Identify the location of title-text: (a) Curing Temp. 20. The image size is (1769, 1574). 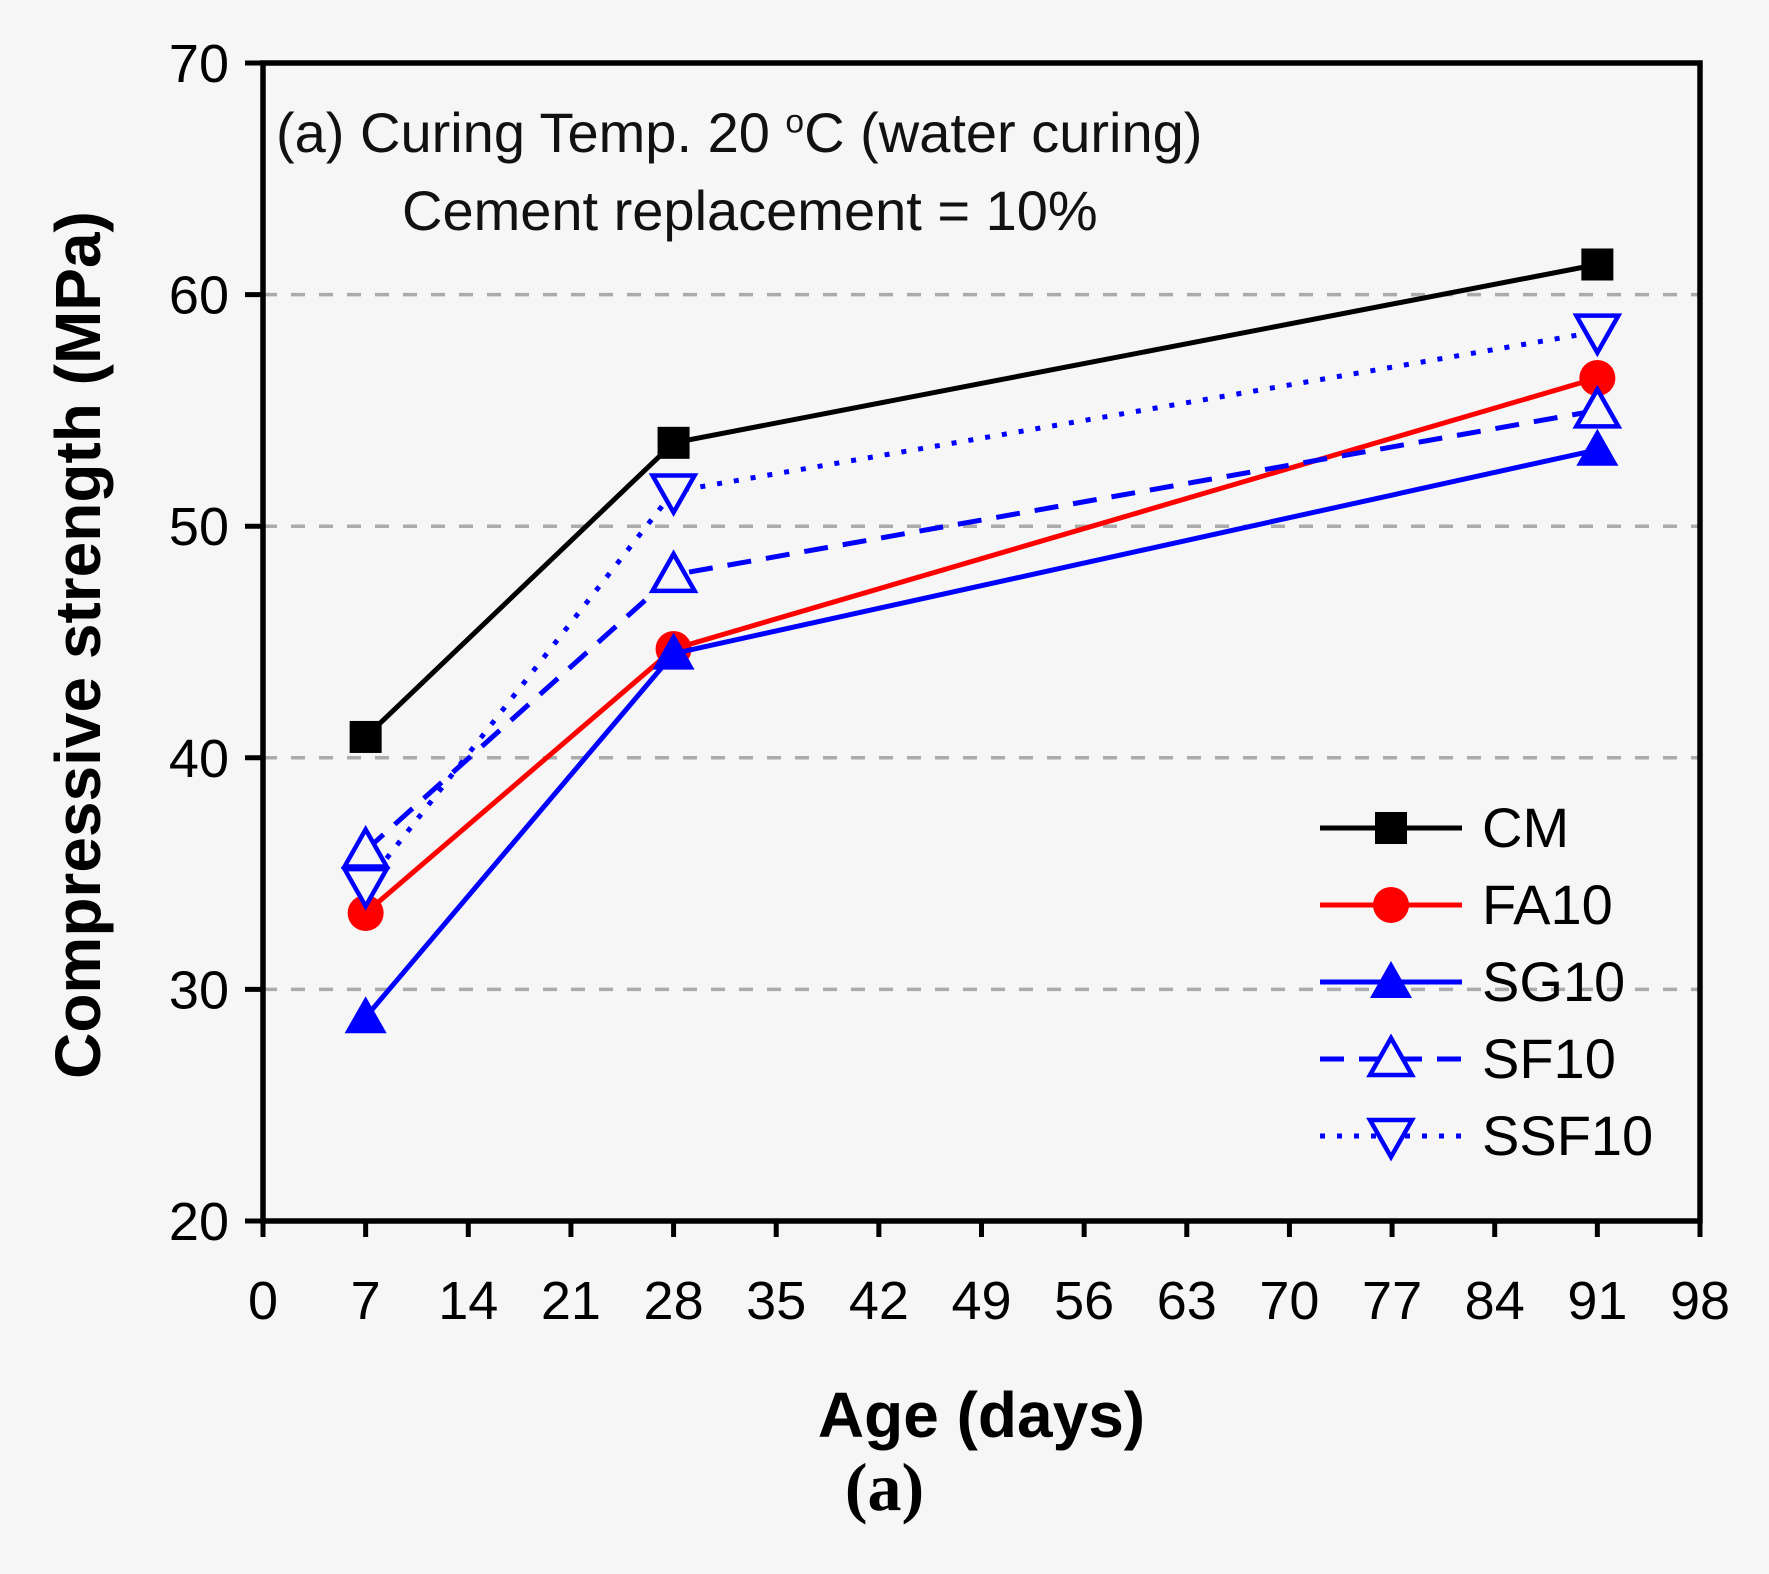
(531, 132).